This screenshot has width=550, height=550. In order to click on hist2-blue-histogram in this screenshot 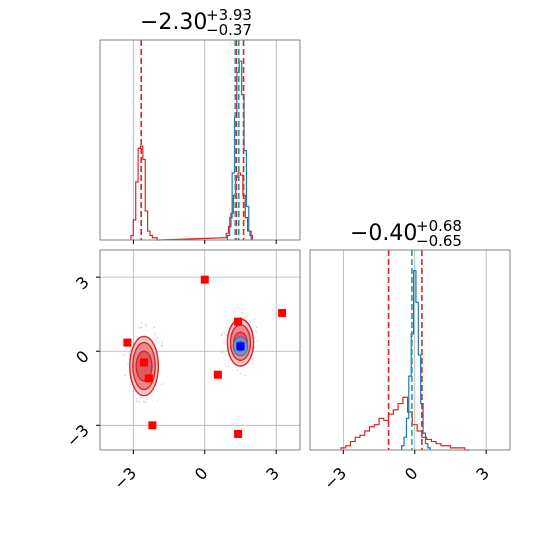, I will do `click(416, 359)`.